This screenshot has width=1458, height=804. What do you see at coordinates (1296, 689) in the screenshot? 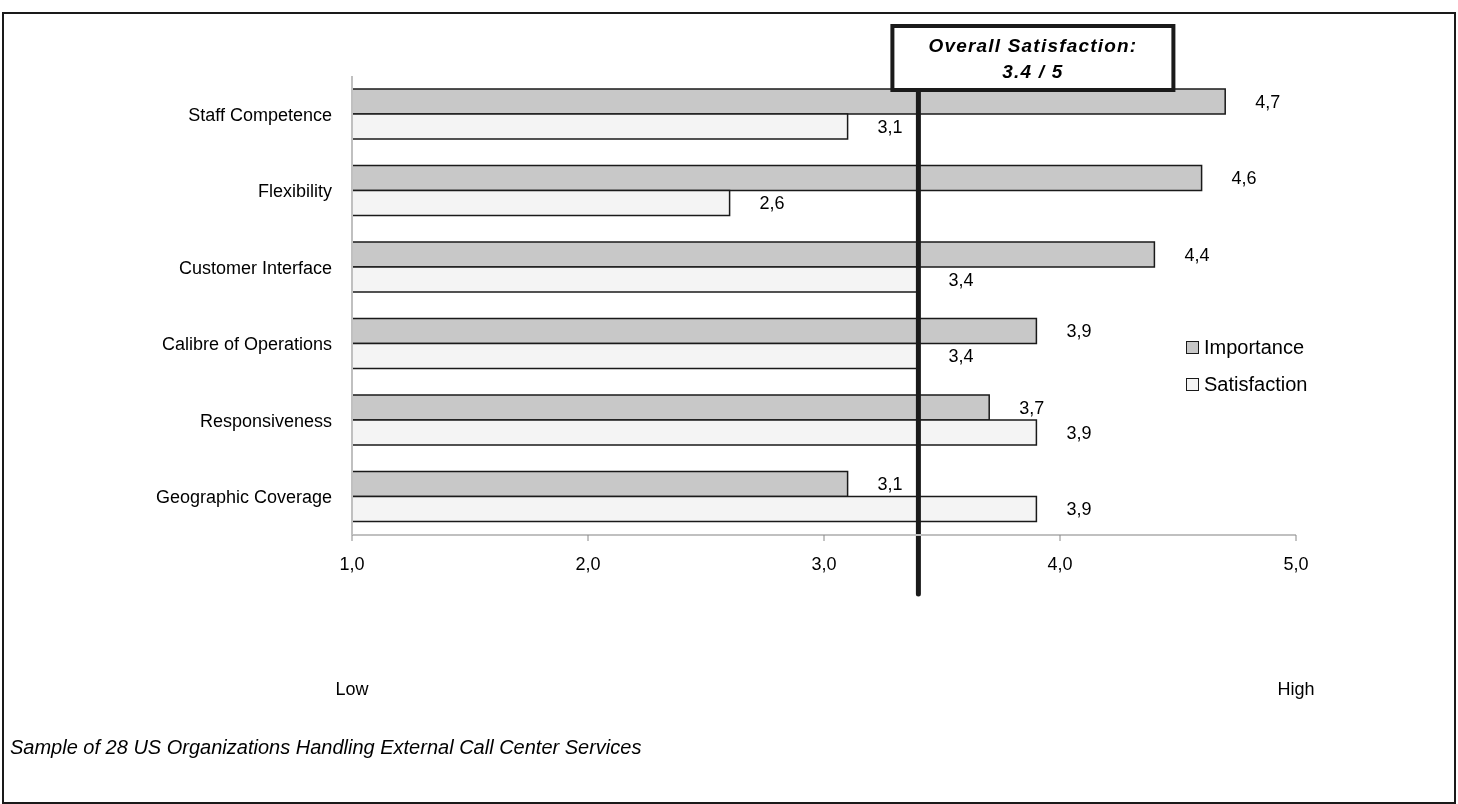
I see `text: High` at bounding box center [1296, 689].